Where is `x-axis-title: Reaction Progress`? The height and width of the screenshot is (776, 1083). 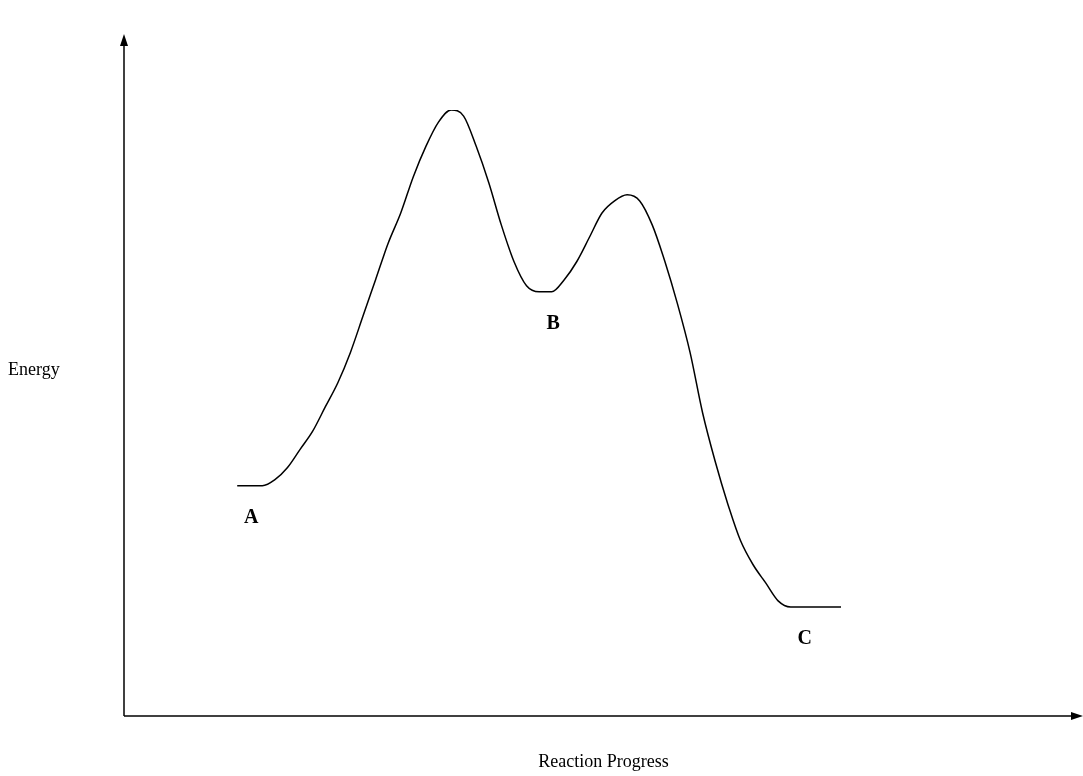
x-axis-title: Reaction Progress is located at coordinates (603, 760).